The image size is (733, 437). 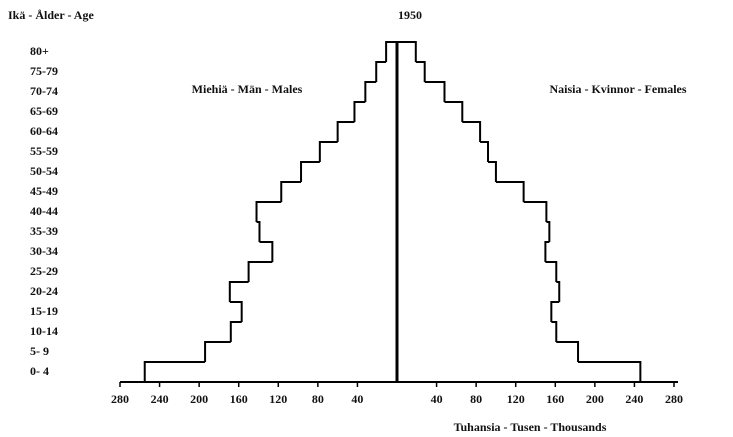 I want to click on y-tick-label: 45-49, so click(x=44, y=191).